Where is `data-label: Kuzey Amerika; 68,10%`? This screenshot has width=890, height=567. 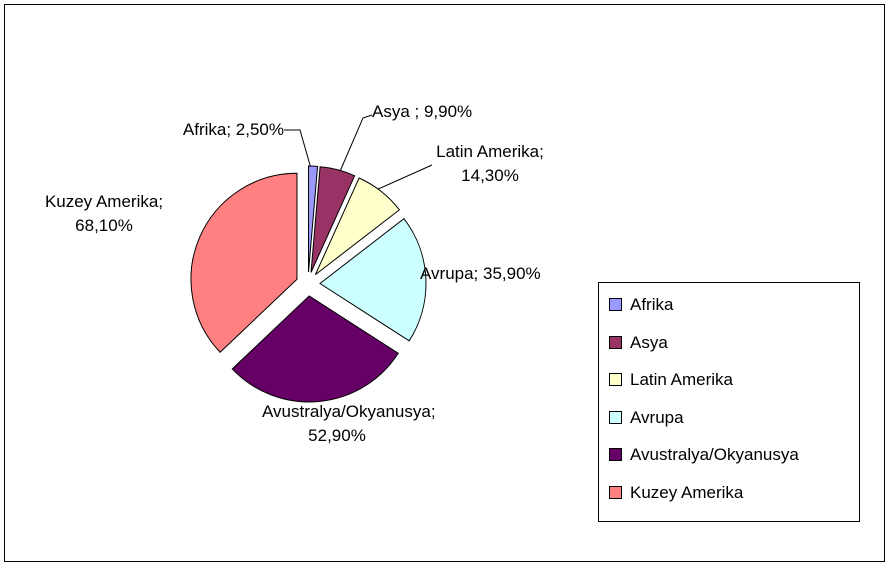
data-label: Kuzey Amerika; 68,10% is located at coordinates (104, 213).